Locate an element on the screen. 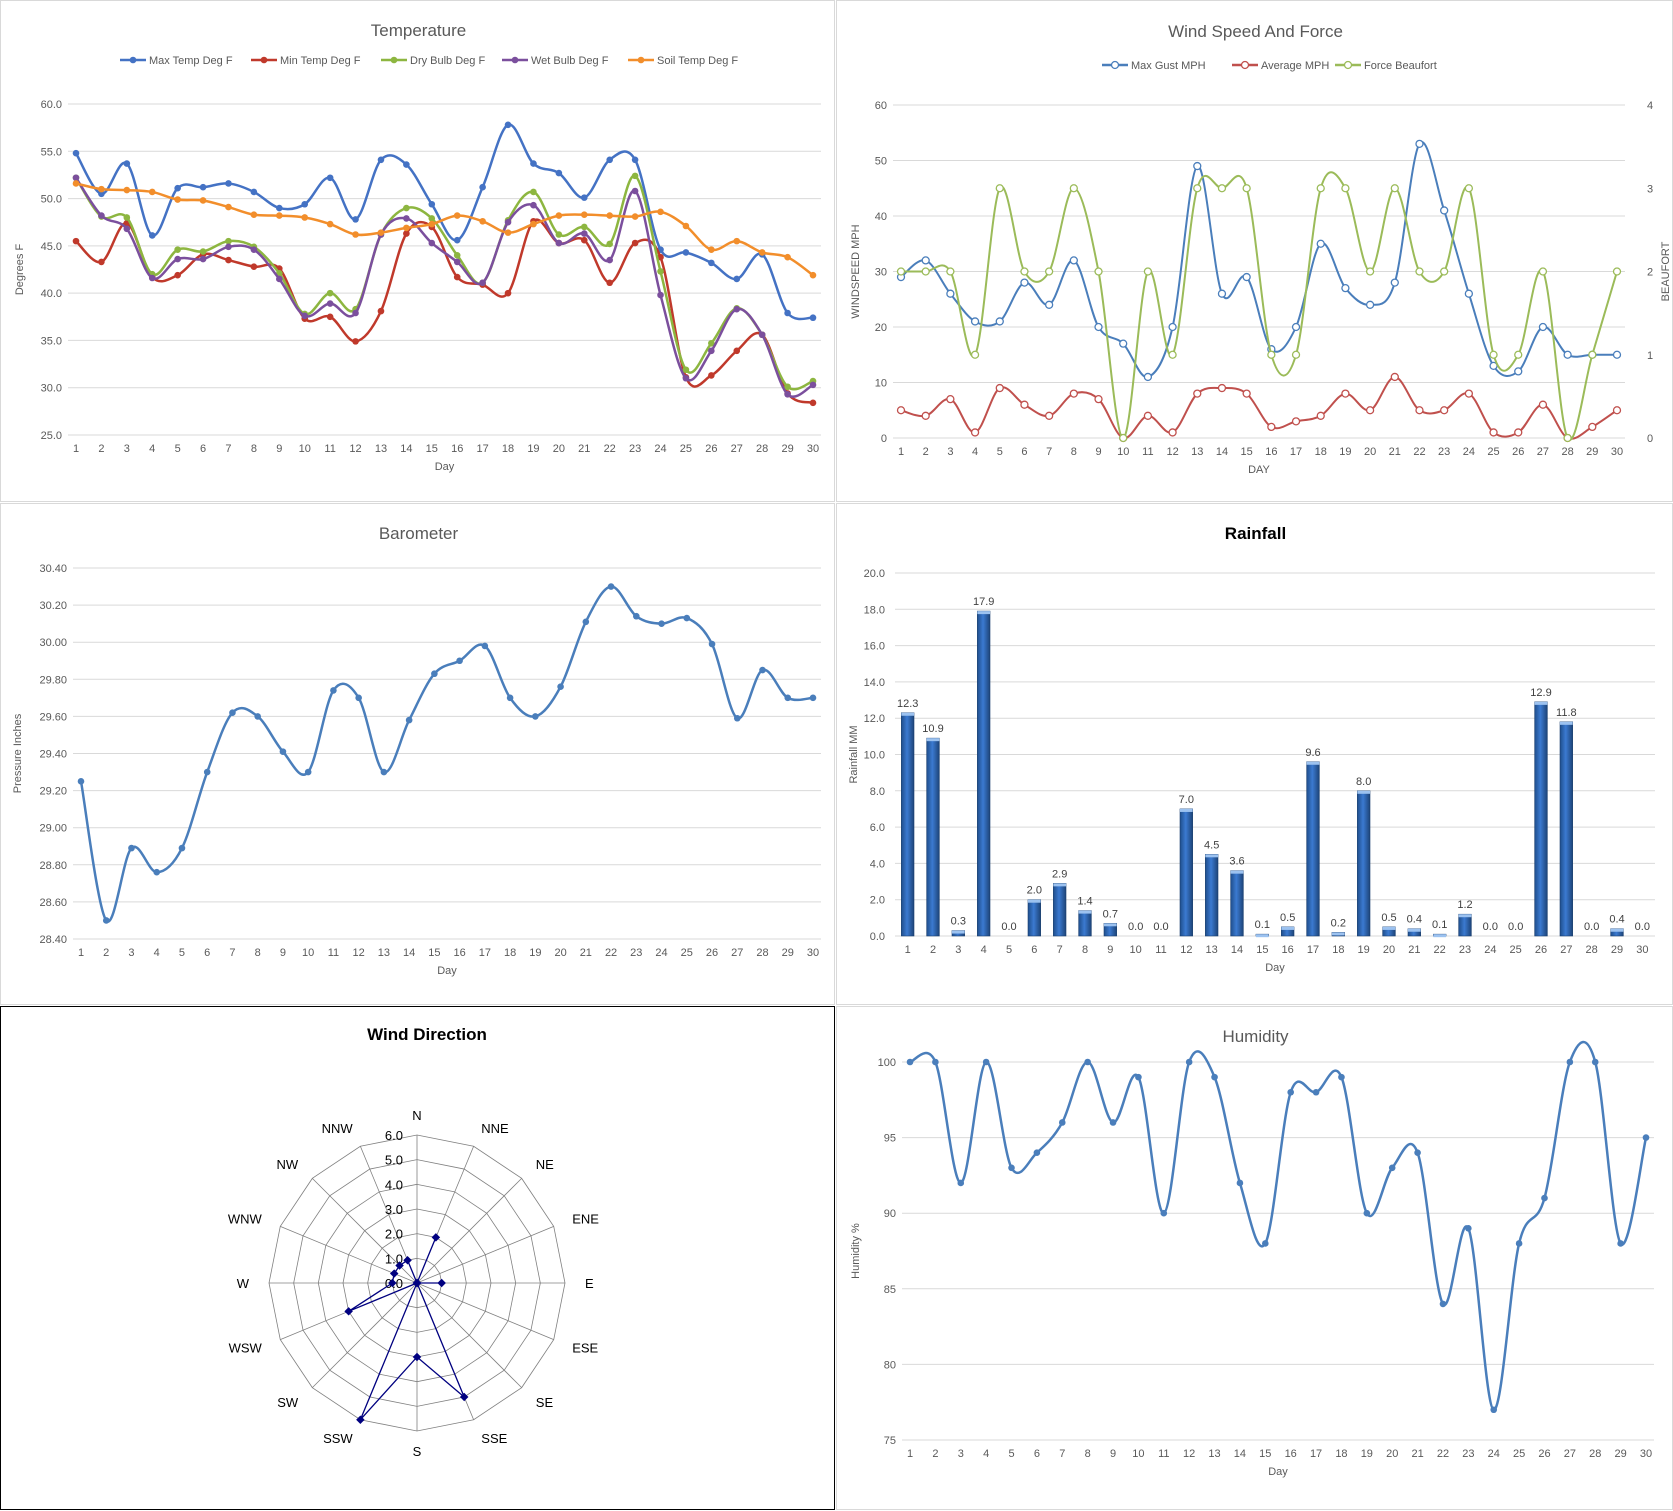  rain-bar is located at coordinates (908, 824).